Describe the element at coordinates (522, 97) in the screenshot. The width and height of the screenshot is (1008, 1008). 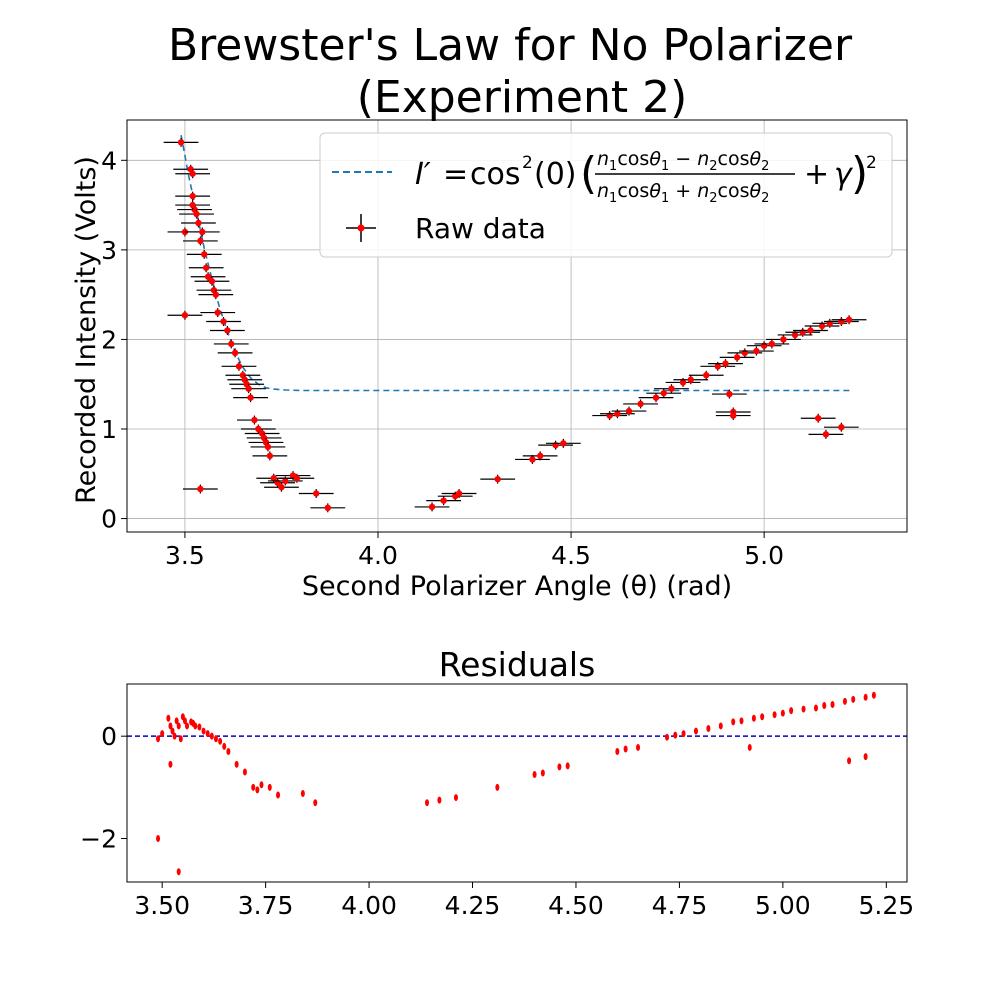
I see `main-title-line2: (Experiment 2)` at that location.